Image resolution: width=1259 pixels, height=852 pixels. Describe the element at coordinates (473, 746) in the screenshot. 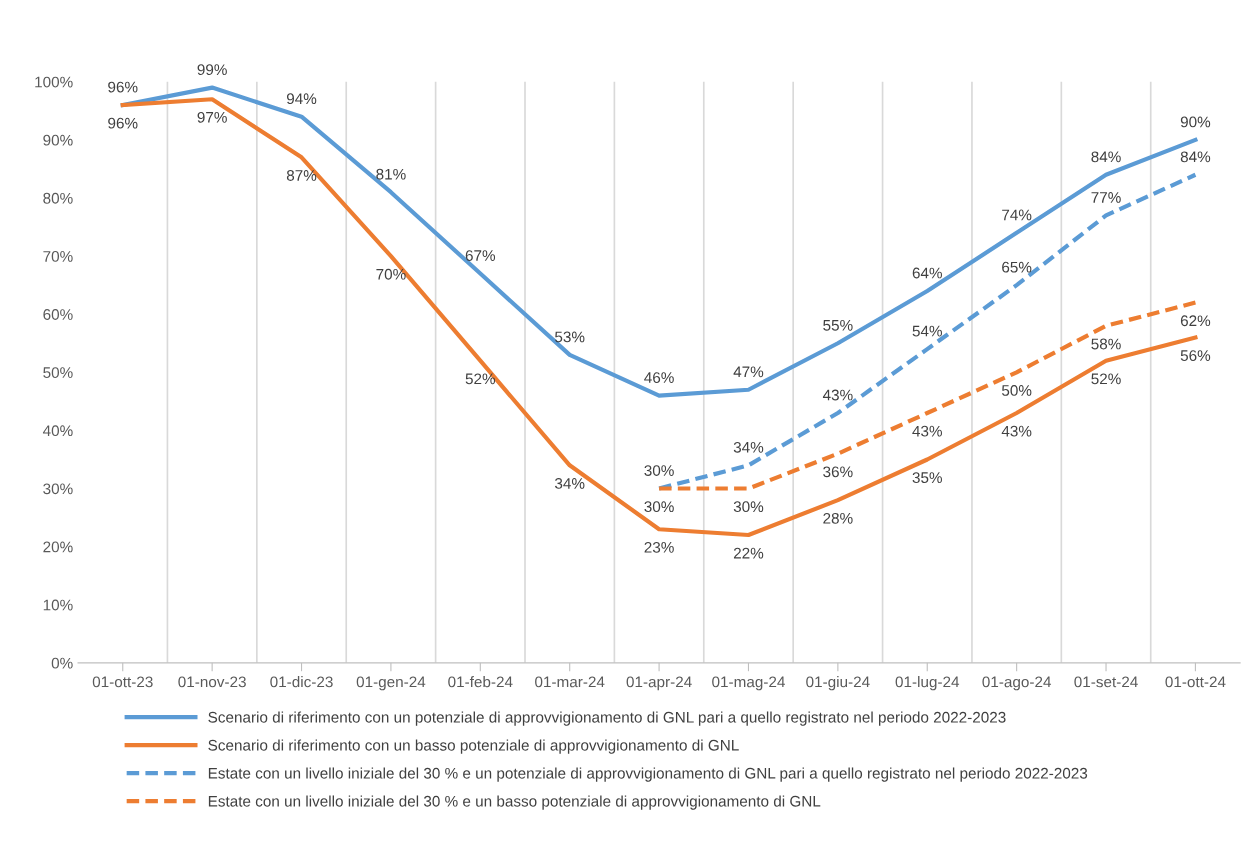

I see `legend-label: Scenario di riferimento con un basso potenziale di approvvigionamento di GNL` at that location.